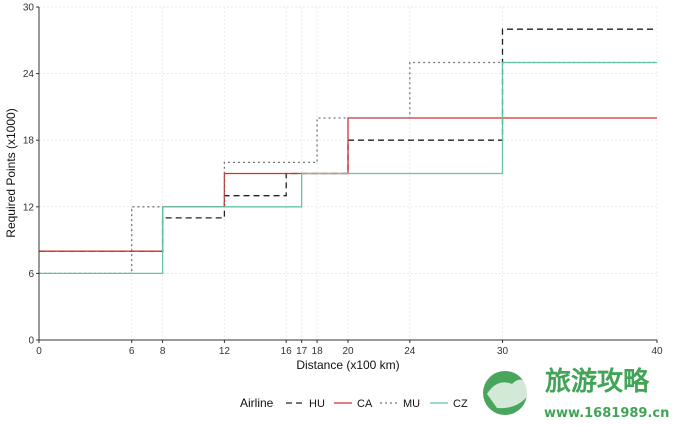  What do you see at coordinates (606, 413) in the screenshot?
I see `watermark-url: www.1681989.cn` at bounding box center [606, 413].